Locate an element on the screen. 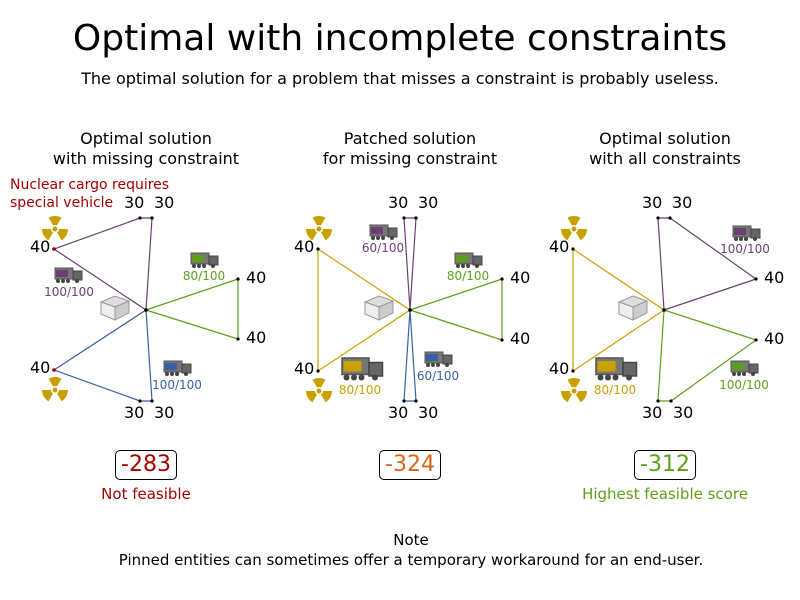  panel-2-route-green is located at coordinates (456, 309).